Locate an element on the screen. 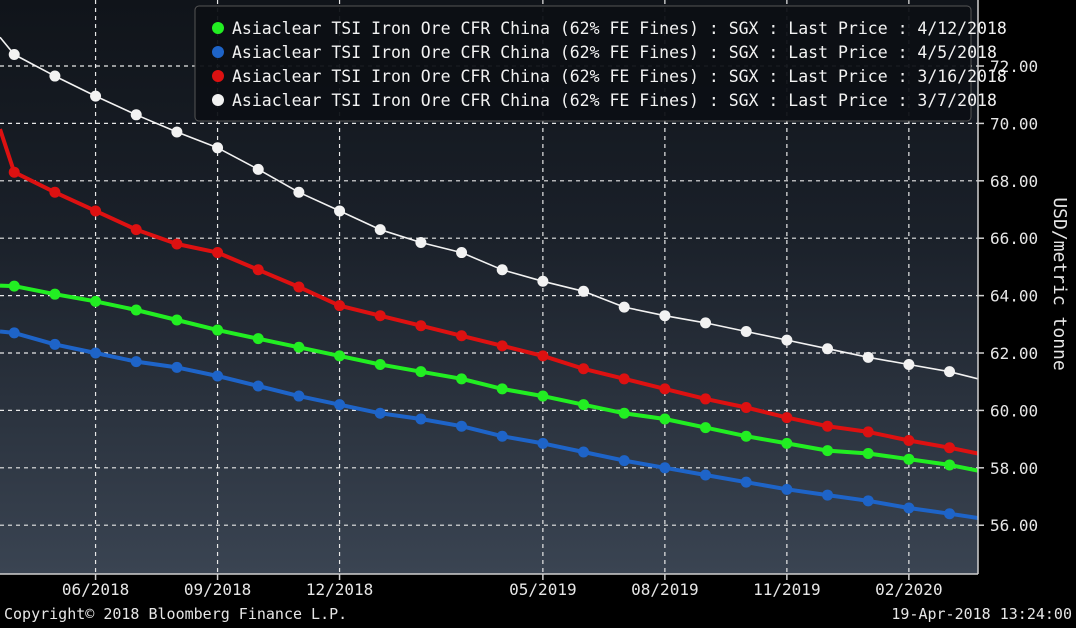  x-tick-label: 11/2019 is located at coordinates (786, 589).